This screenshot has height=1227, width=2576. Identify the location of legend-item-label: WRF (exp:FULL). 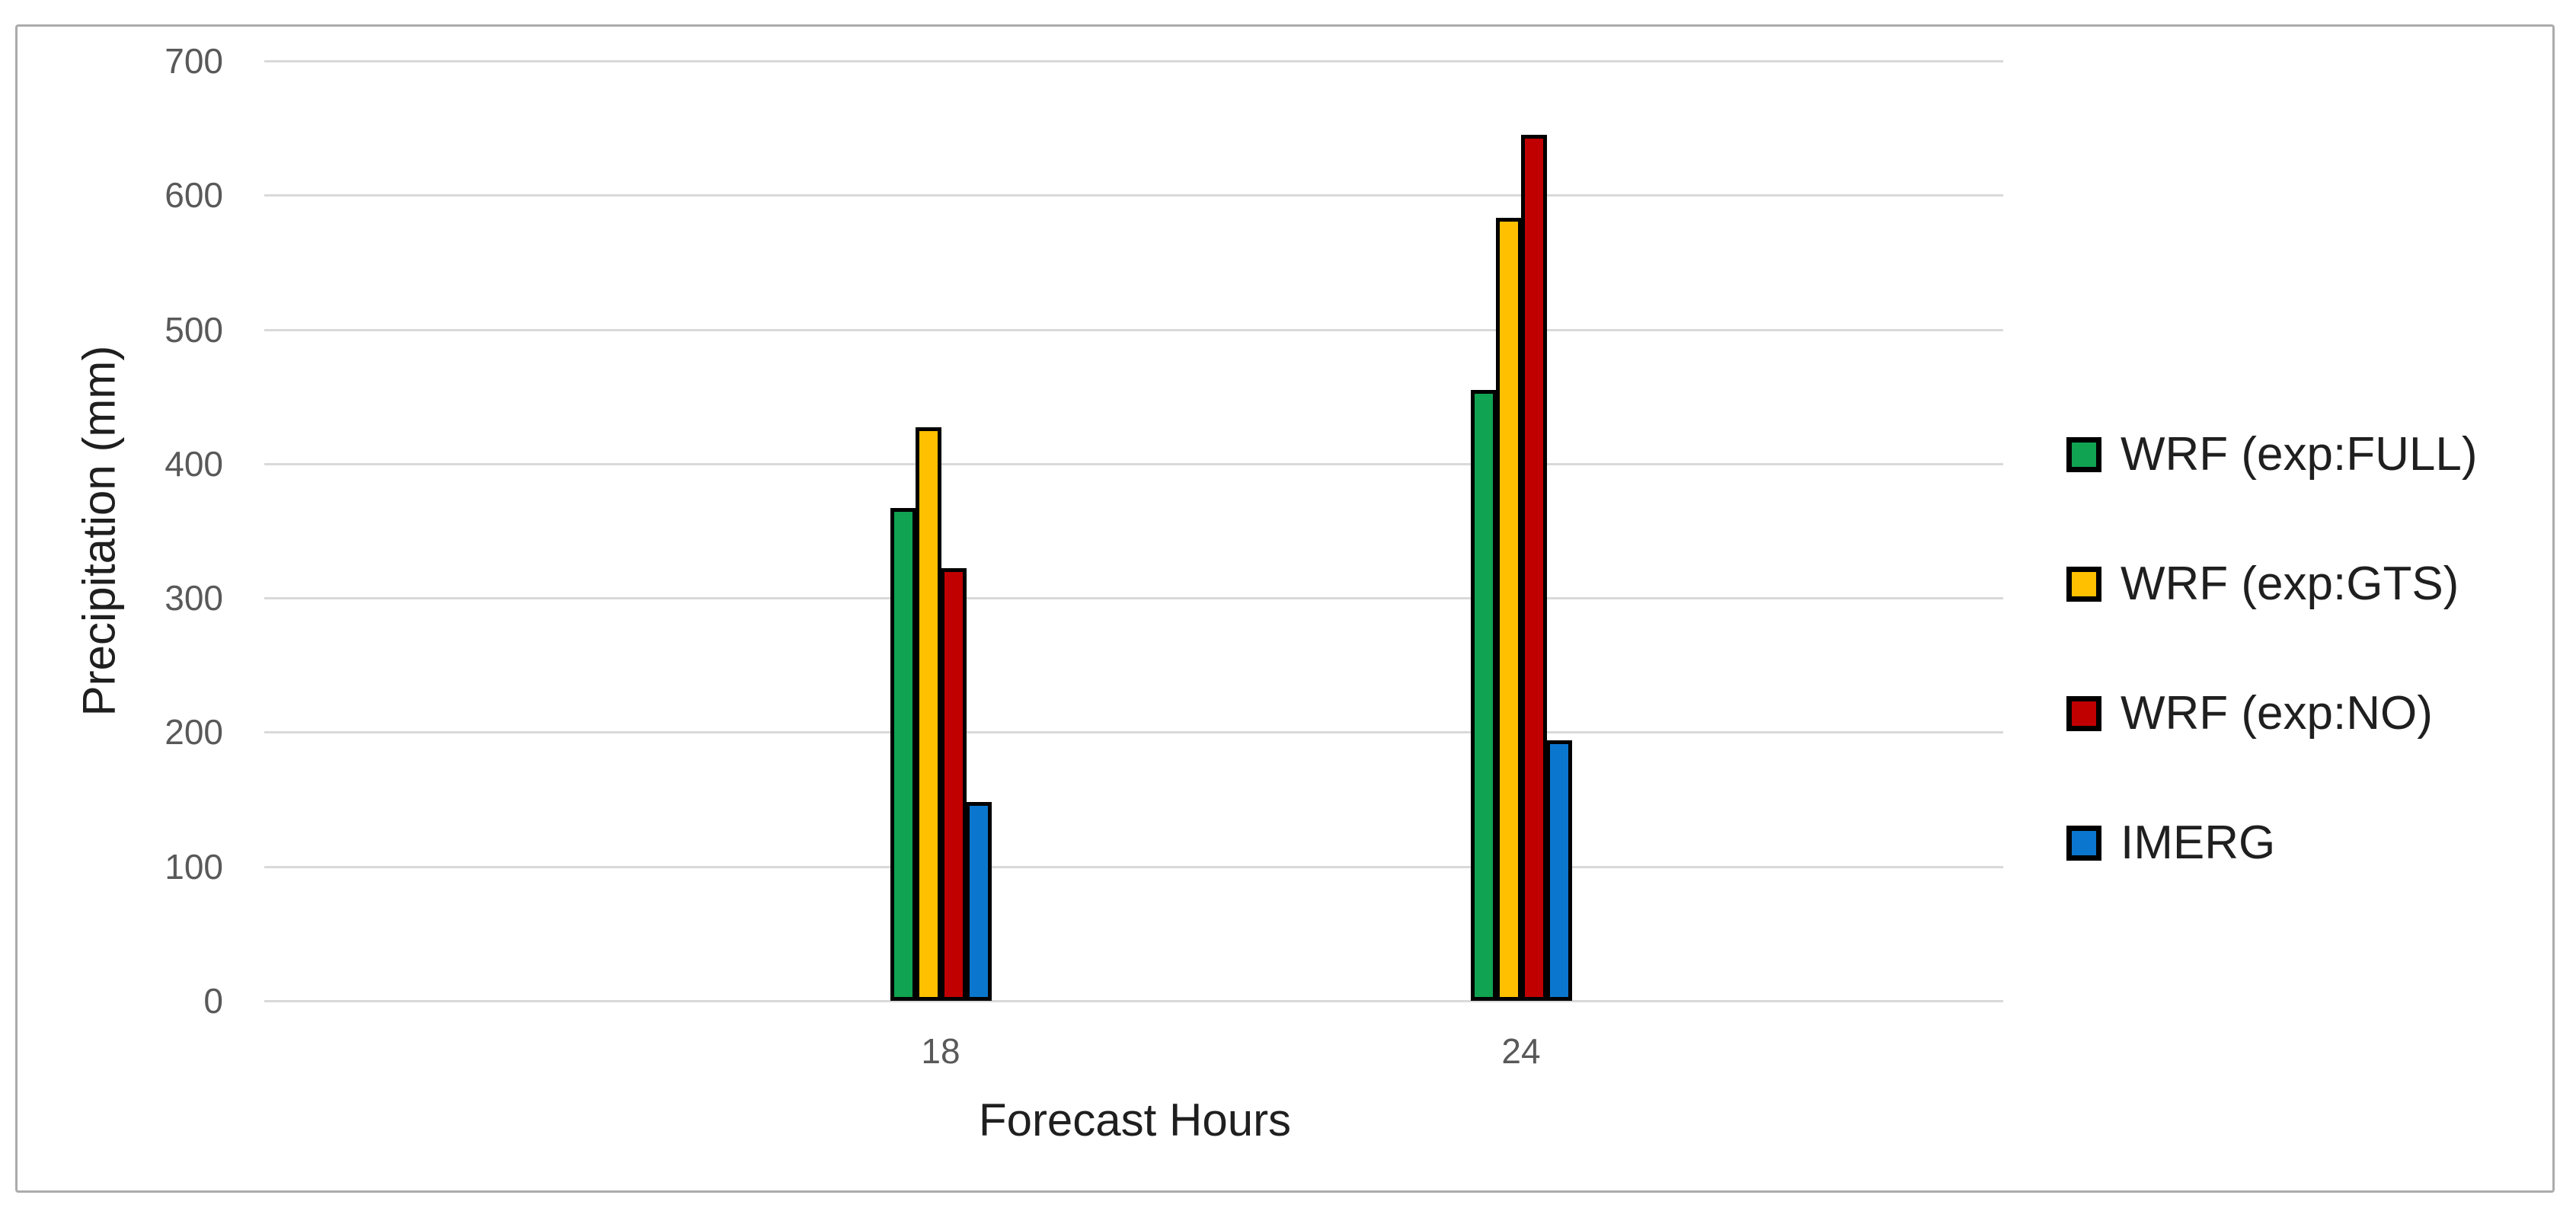
(2299, 455).